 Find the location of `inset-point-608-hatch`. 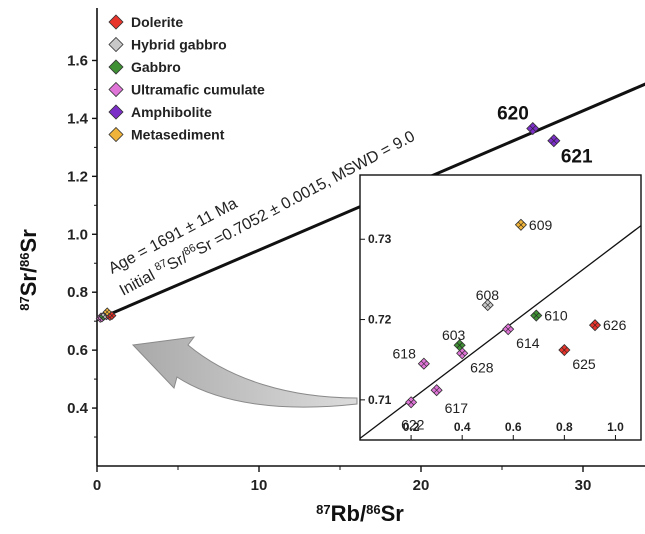

inset-point-608-hatch is located at coordinates (487, 305).